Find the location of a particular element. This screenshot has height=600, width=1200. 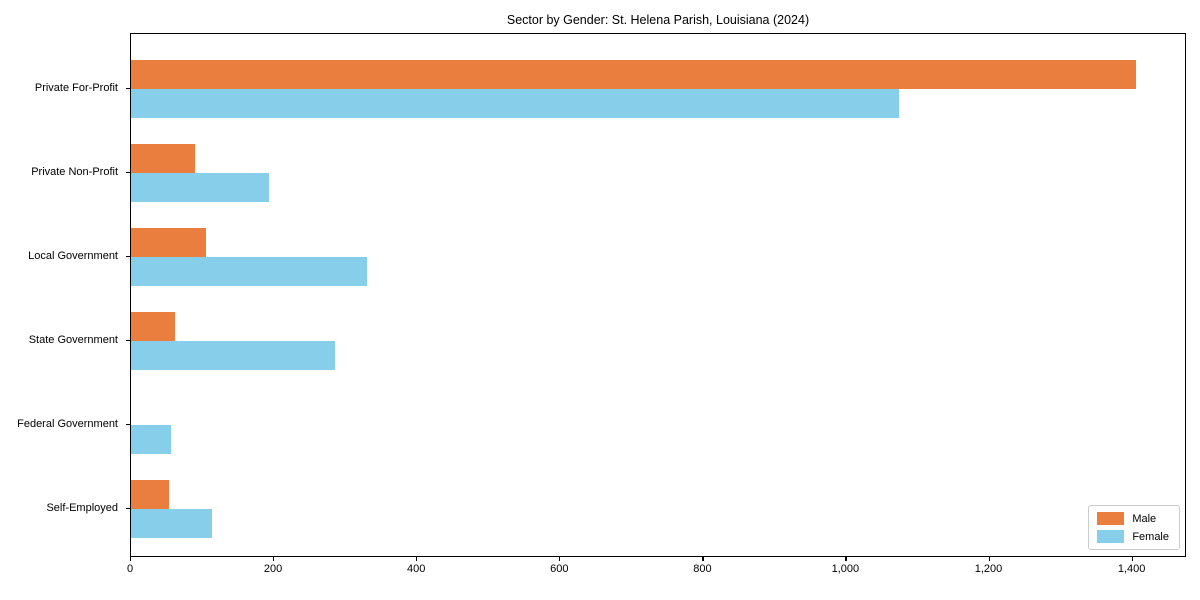

legend-entry-male: Male is located at coordinates (1133, 518).